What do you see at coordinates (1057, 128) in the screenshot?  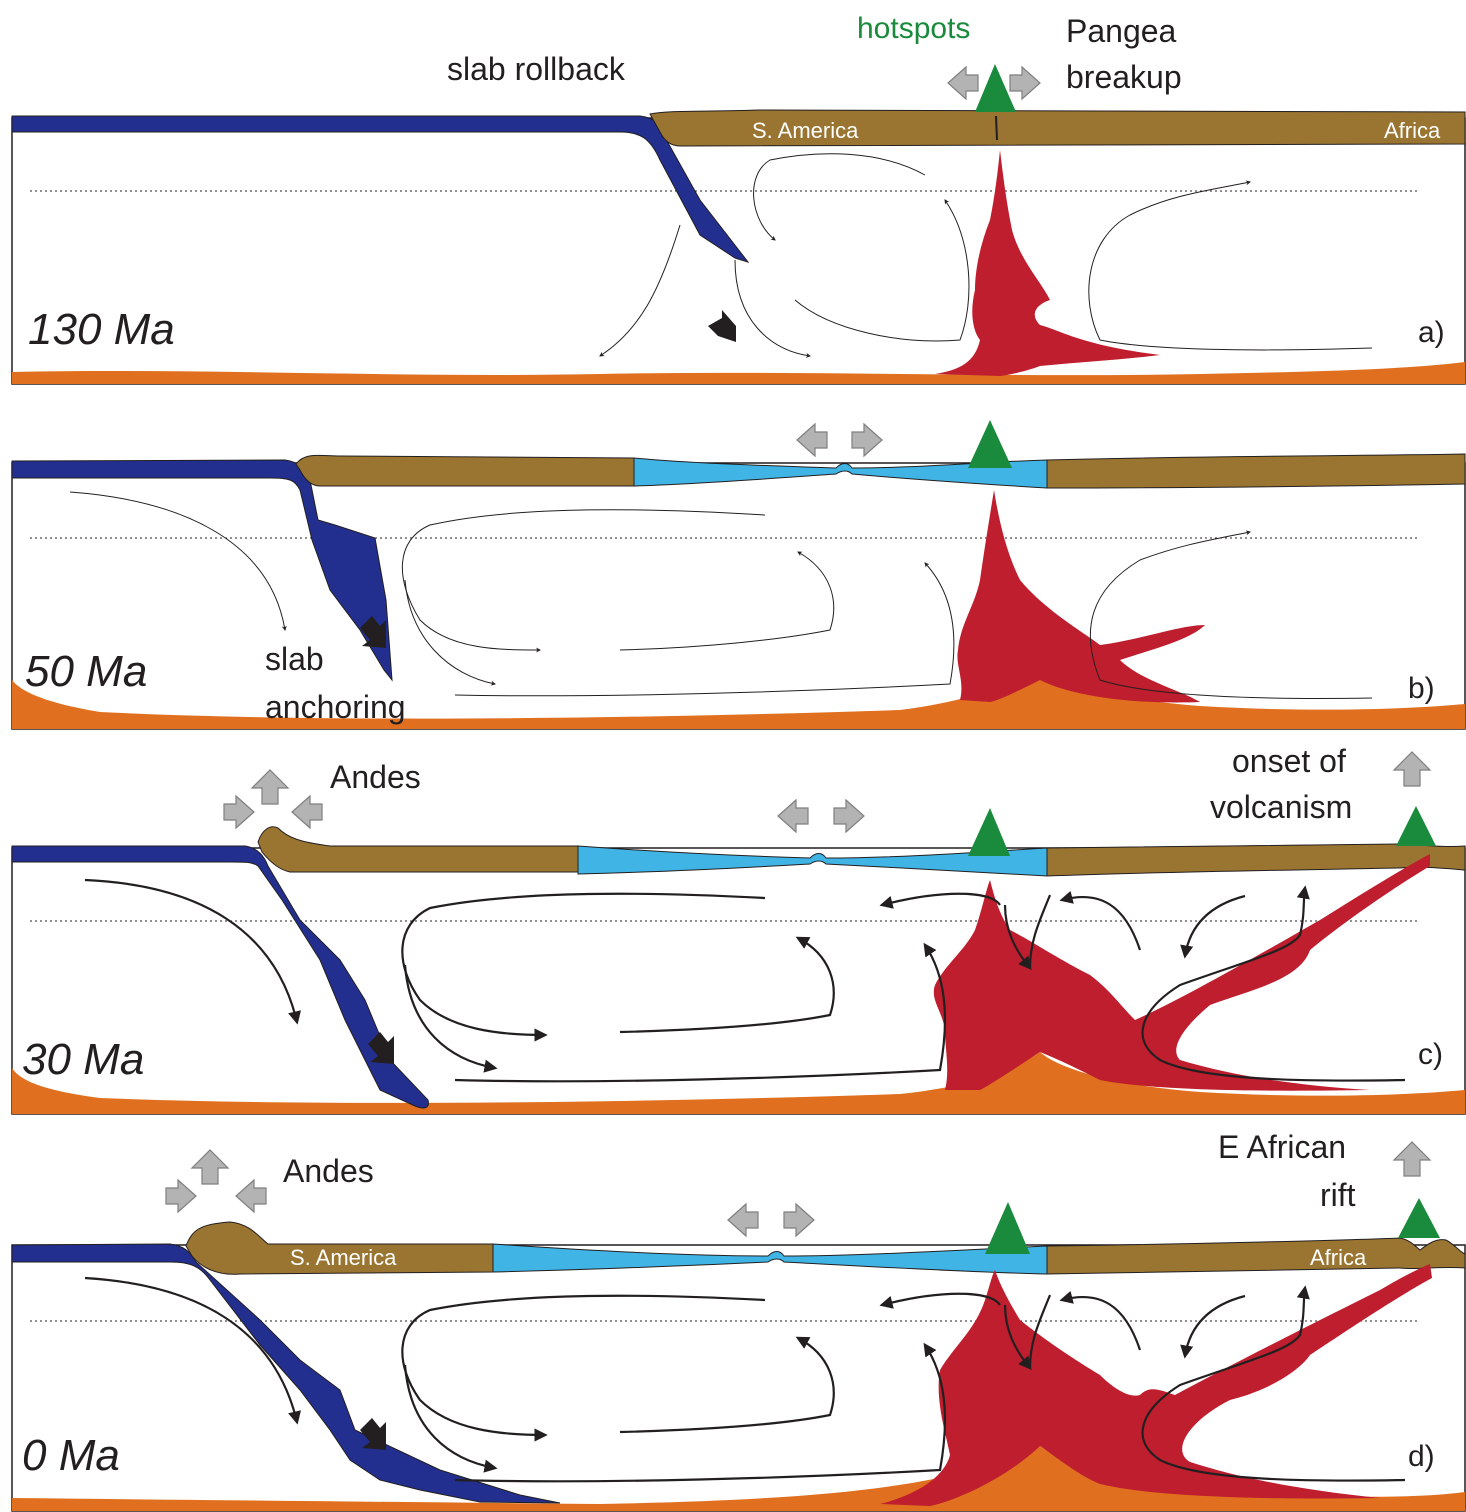 I see `panel-a-pangea-continent` at bounding box center [1057, 128].